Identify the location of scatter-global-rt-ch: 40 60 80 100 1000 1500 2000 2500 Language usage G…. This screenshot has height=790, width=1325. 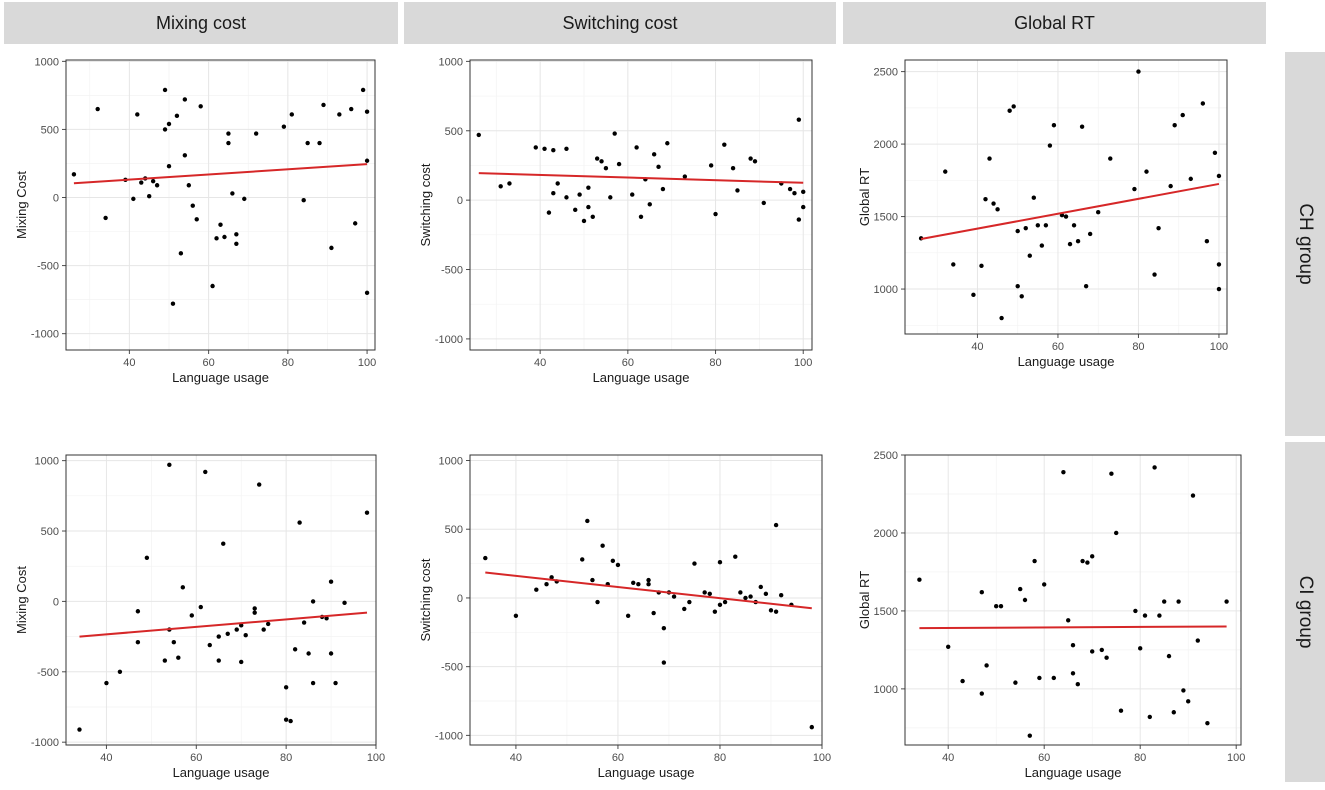
(1042, 214).